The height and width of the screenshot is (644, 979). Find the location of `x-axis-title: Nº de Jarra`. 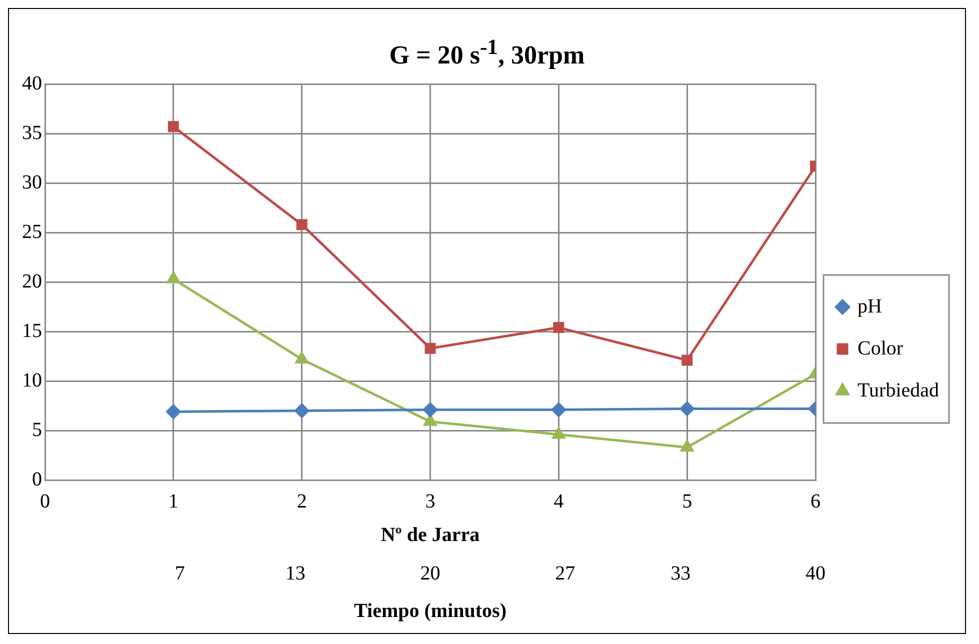

x-axis-title: Nº de Jarra is located at coordinates (430, 535).